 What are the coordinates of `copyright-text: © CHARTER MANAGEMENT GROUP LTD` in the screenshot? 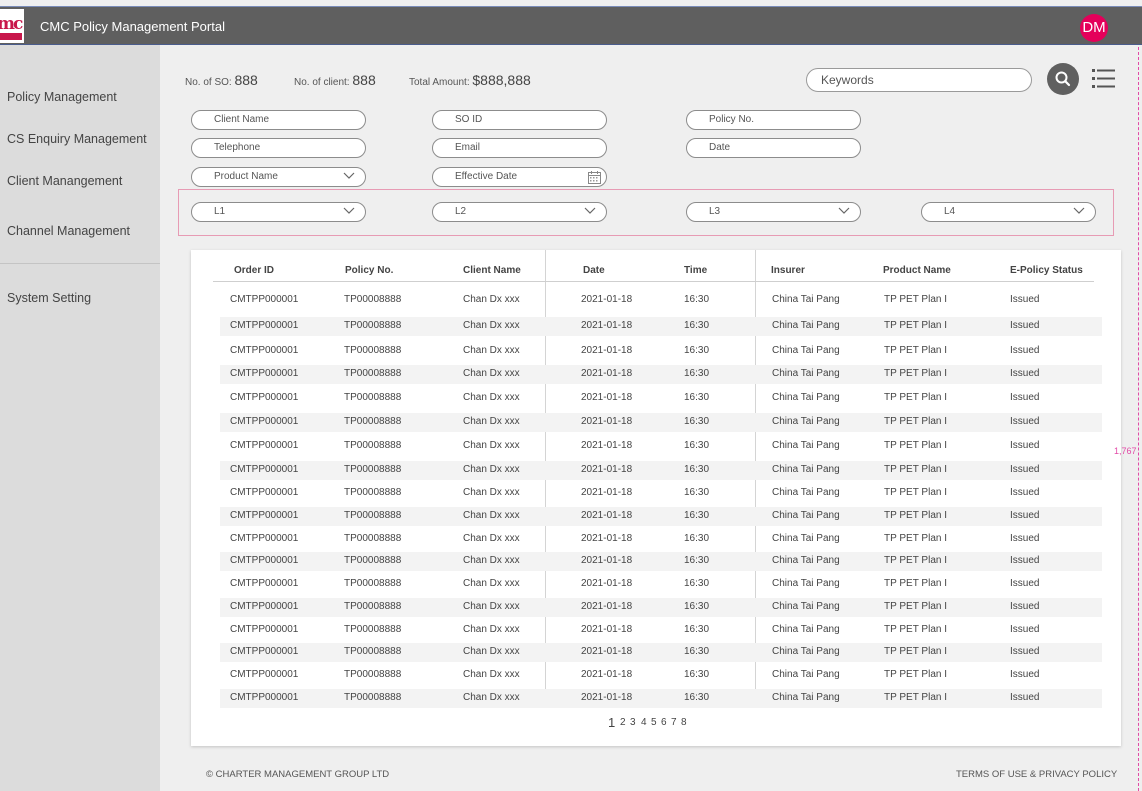 It's located at (298, 774).